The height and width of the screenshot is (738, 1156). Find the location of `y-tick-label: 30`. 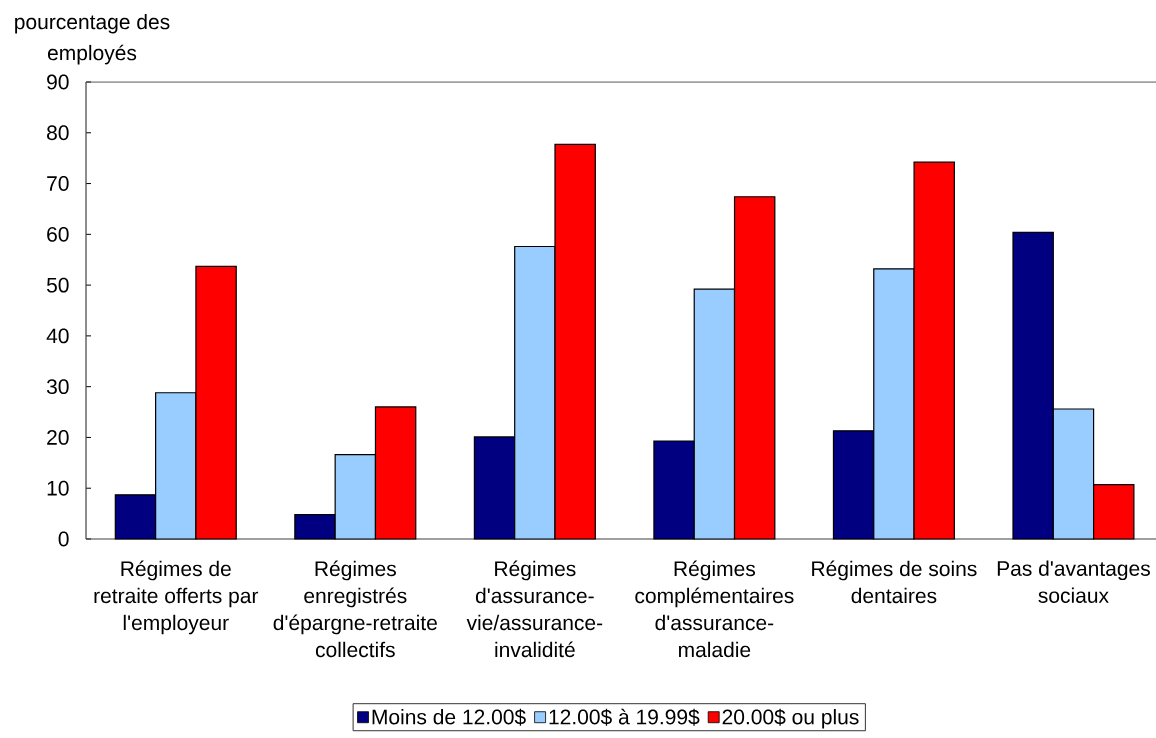

y-tick-label: 30 is located at coordinates (57, 387).